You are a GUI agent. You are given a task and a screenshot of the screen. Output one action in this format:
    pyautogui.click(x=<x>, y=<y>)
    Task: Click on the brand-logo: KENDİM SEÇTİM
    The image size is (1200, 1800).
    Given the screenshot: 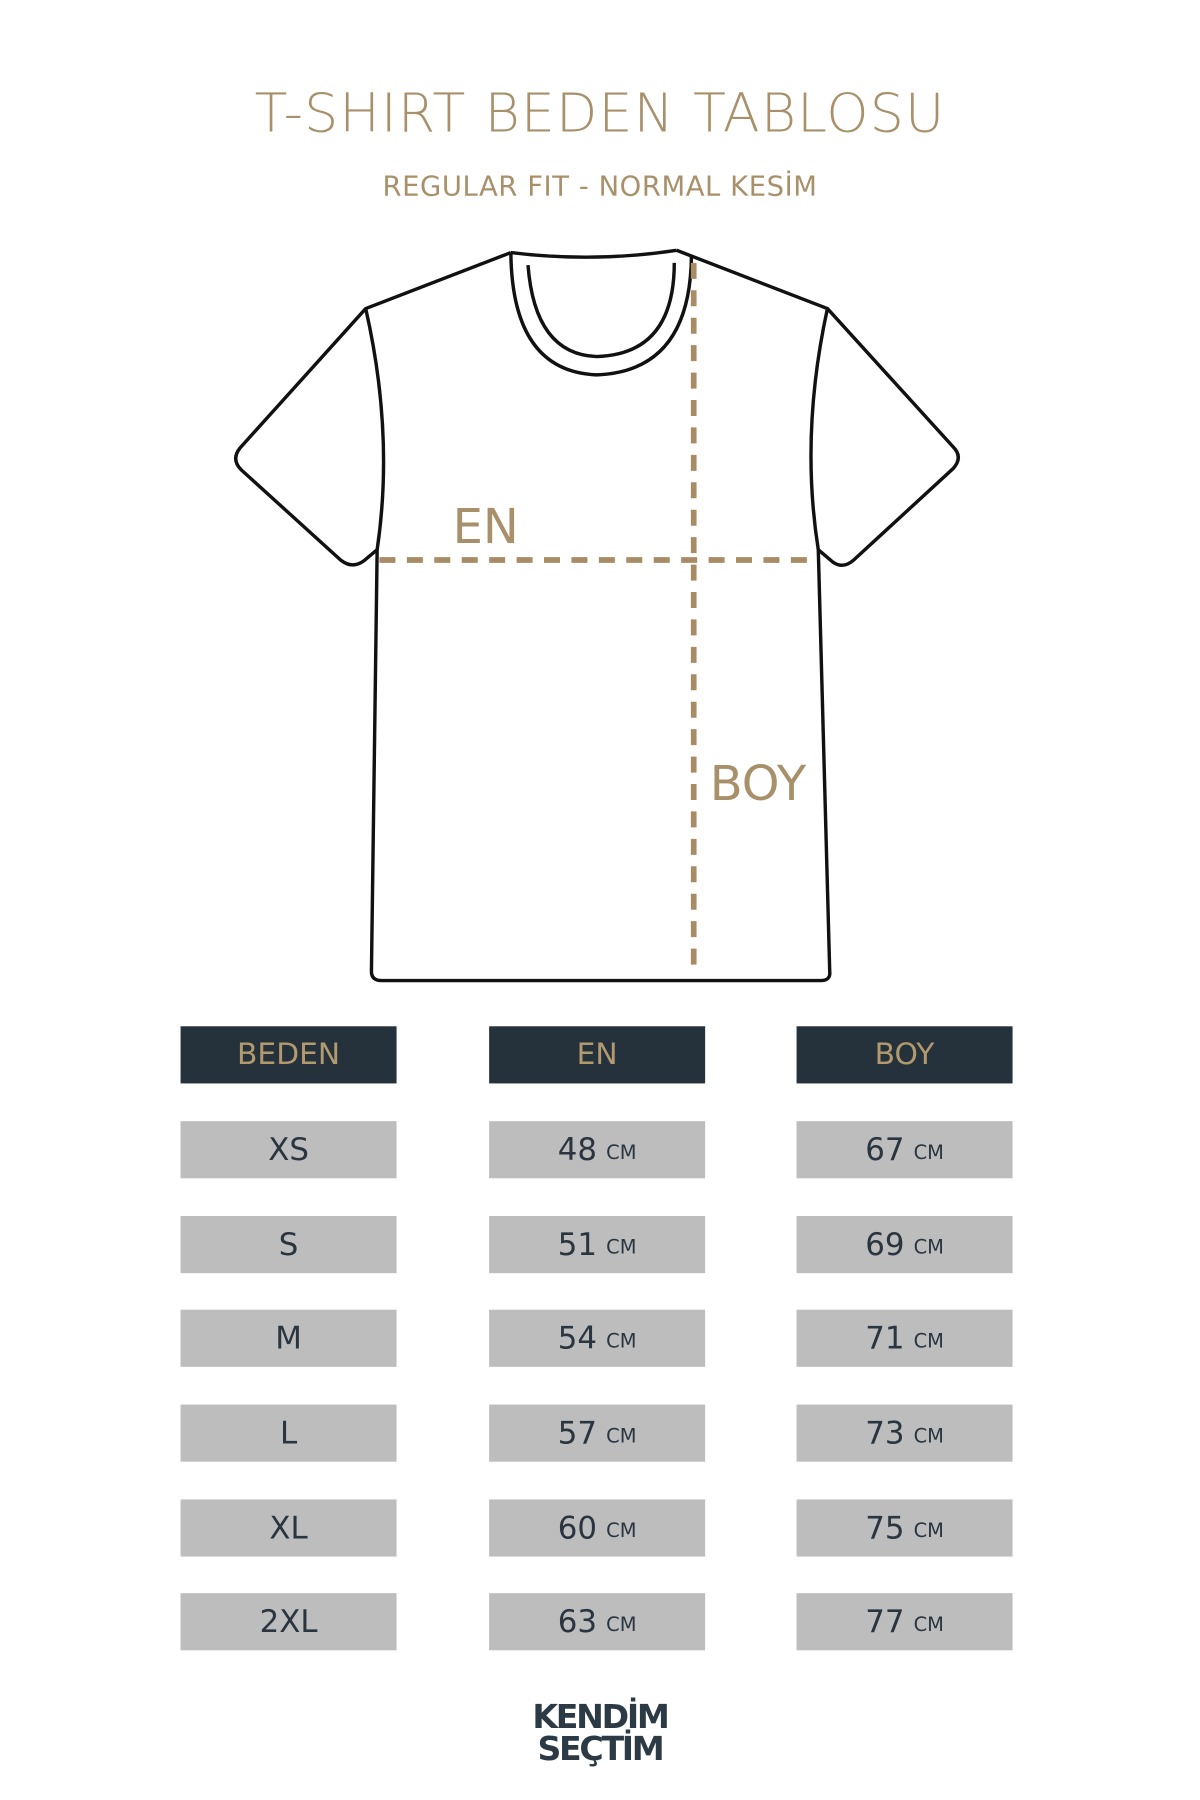 What is the action you would take?
    pyautogui.click(x=600, y=1732)
    